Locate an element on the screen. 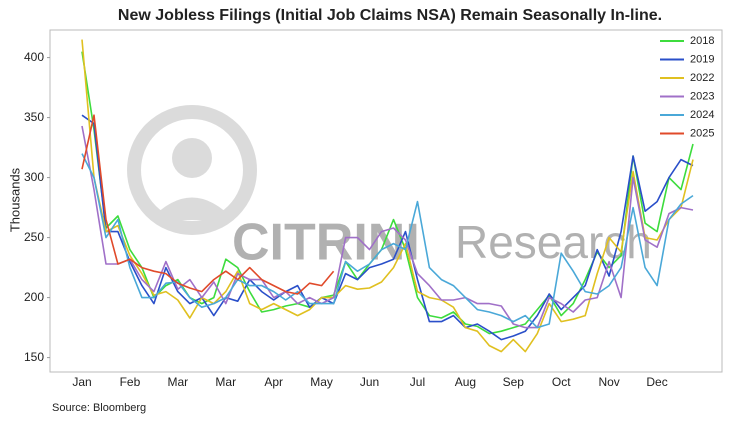 The width and height of the screenshot is (733, 425). legend-label: 2022 is located at coordinates (702, 78).